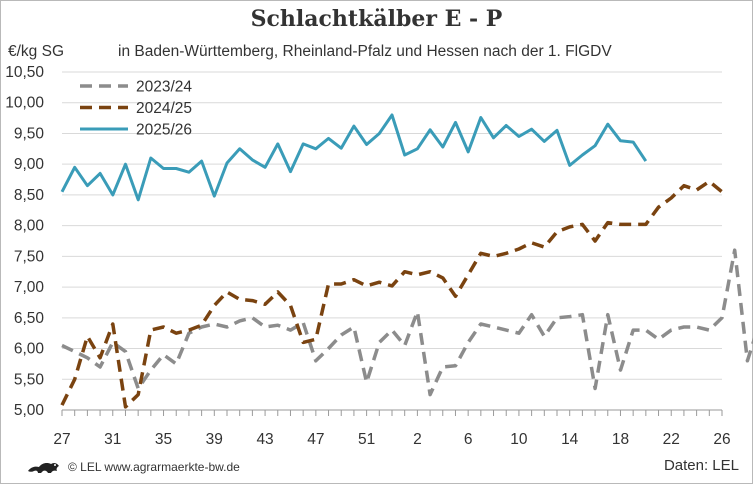  I want to click on x-tick-label: 39, so click(214, 439).